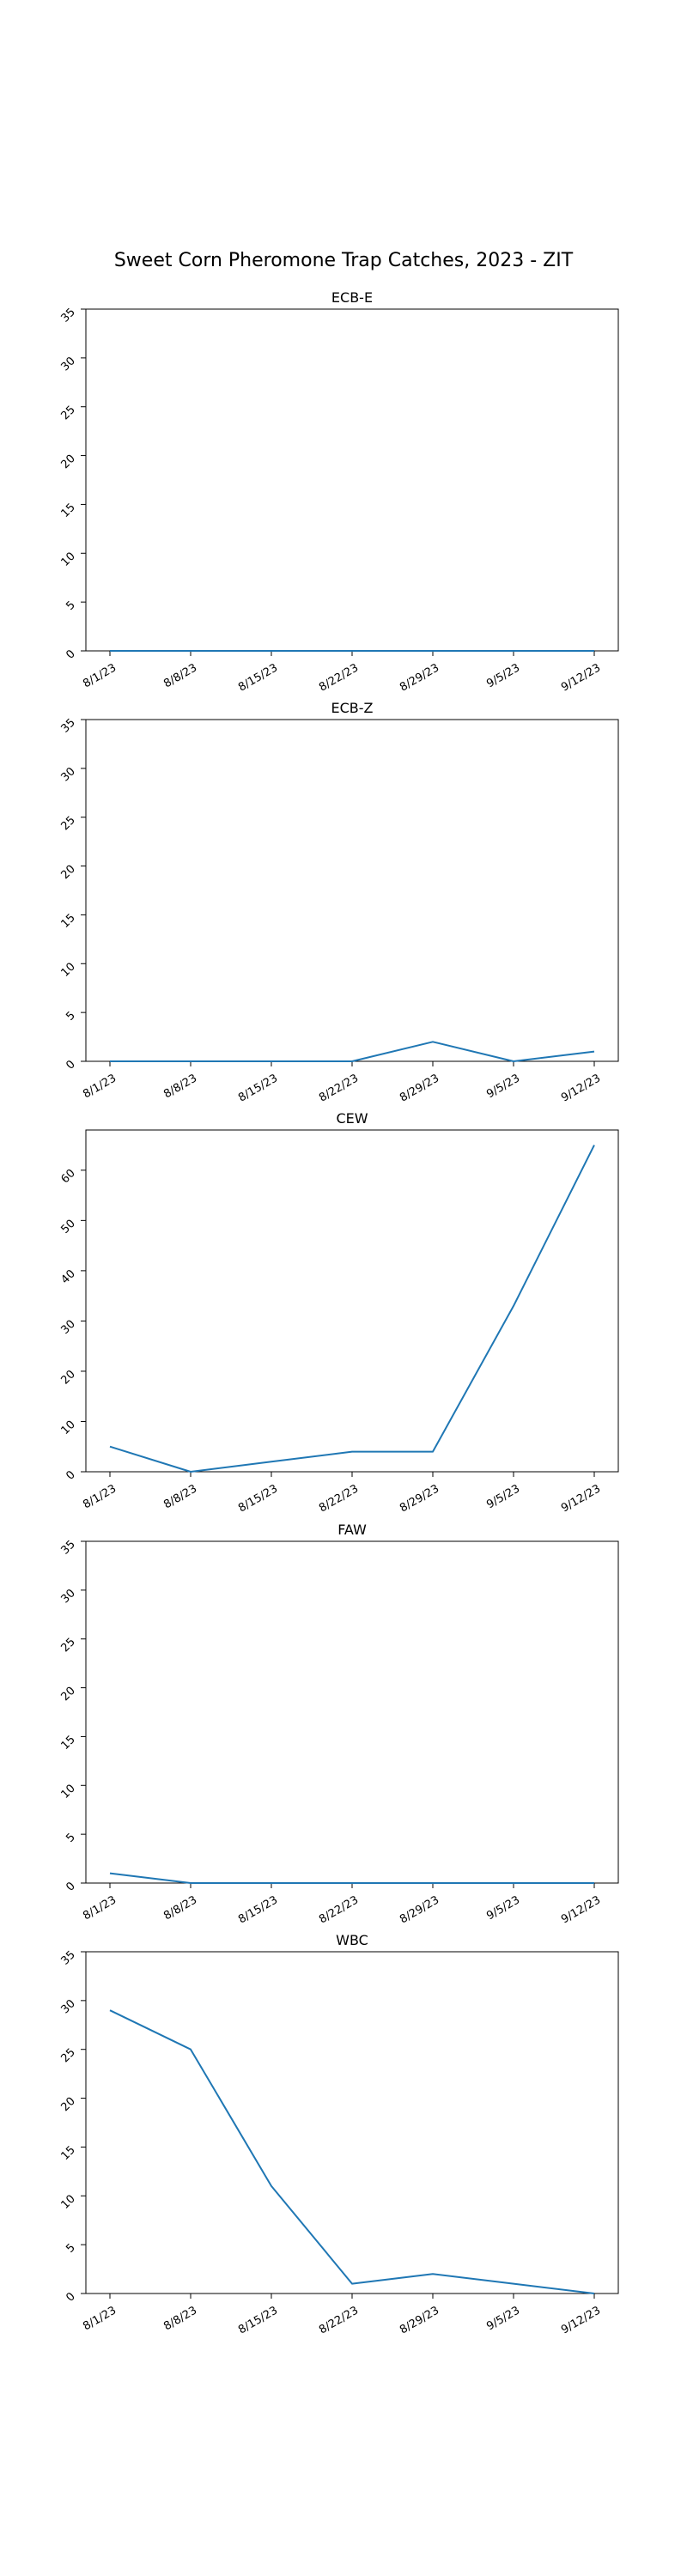  I want to click on chart-title: FAW, so click(352, 1530).